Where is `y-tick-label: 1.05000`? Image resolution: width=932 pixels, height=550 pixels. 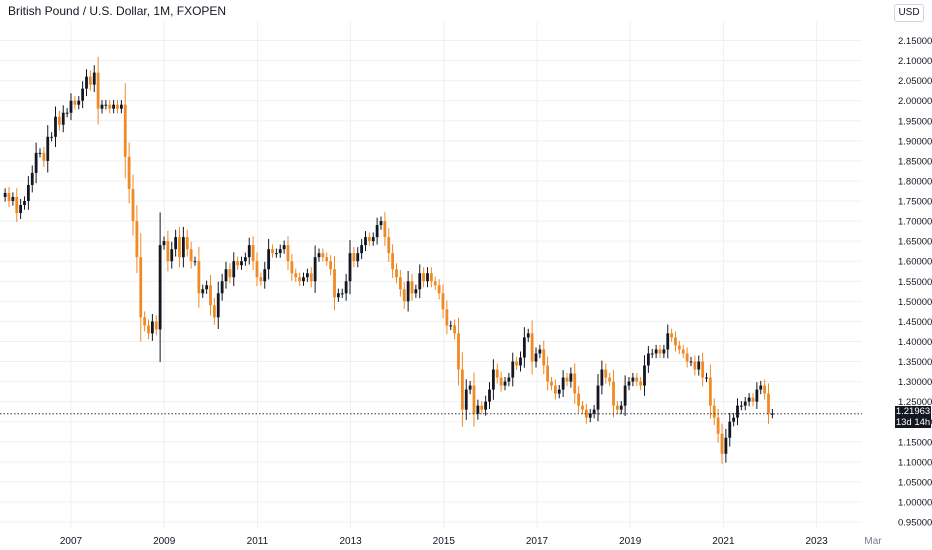 y-tick-label: 1.05000 is located at coordinates (915, 482).